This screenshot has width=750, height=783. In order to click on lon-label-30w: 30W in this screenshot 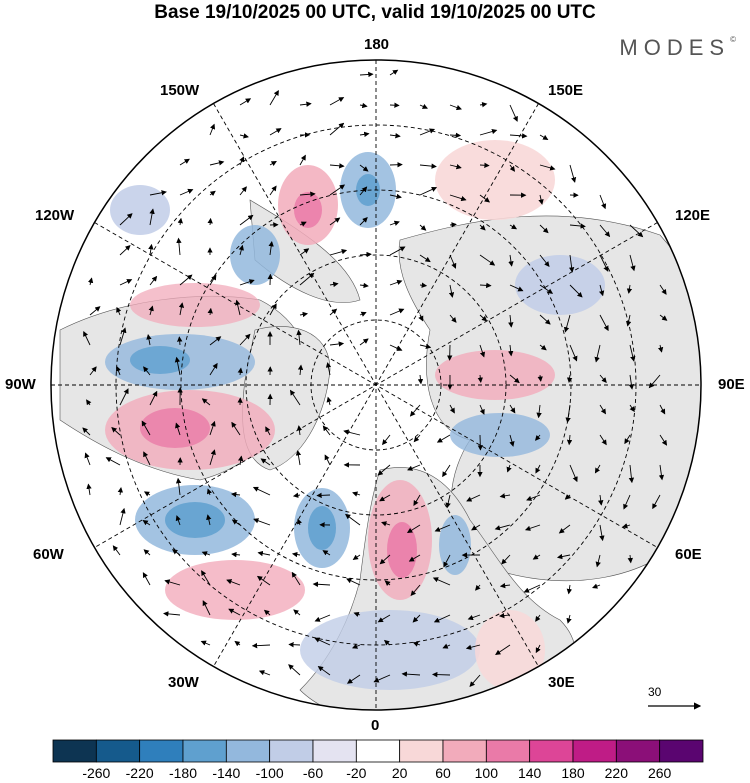, I will do `click(183, 682)`.